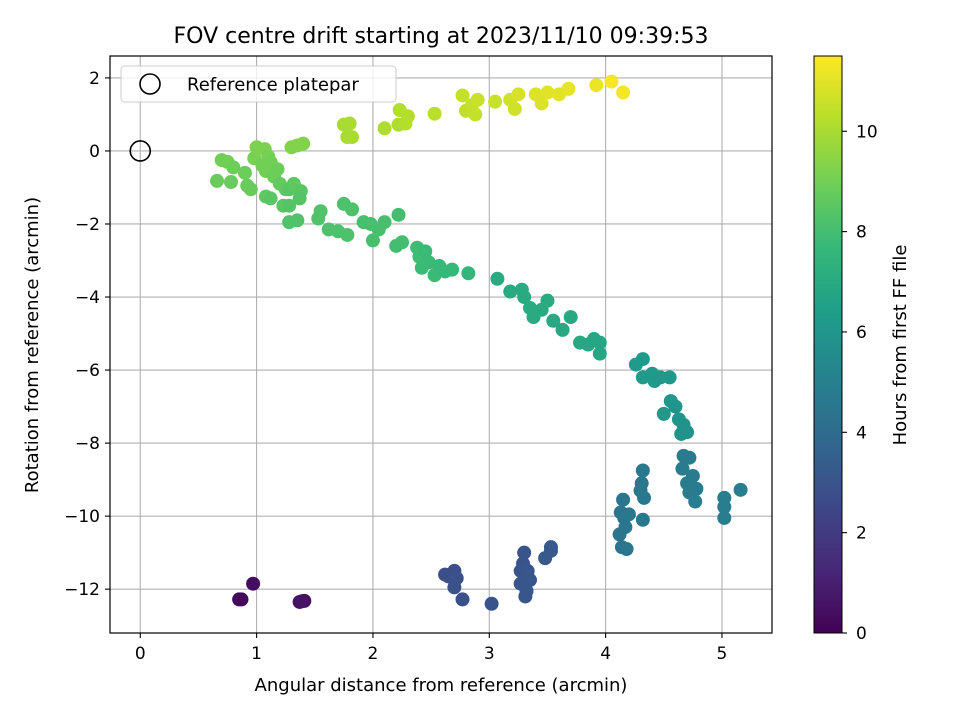 This screenshot has width=960, height=720. I want to click on y-tick-label: −8, so click(87, 444).